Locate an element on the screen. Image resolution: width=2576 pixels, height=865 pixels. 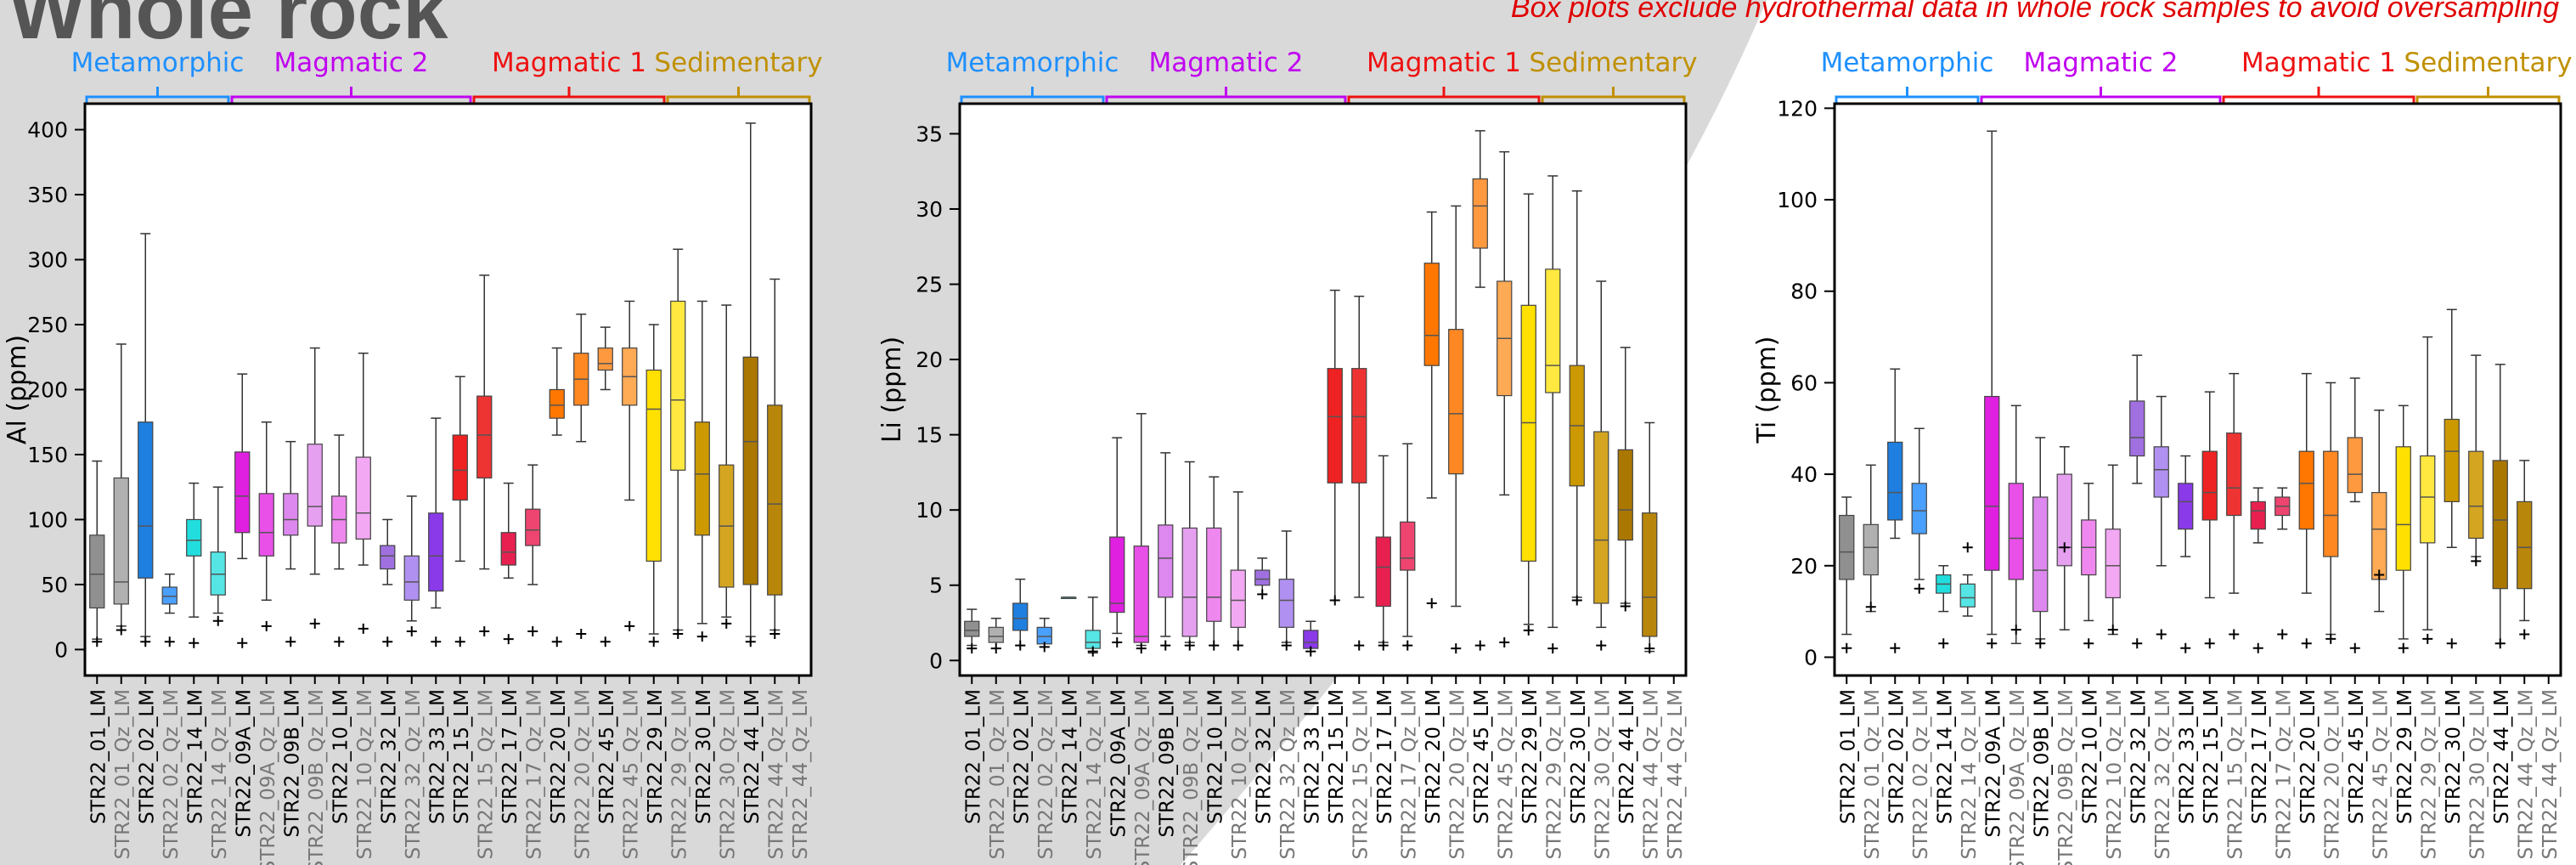
x-tick-label: STR22_45_Qz_LM is located at coordinates (2381, 774).